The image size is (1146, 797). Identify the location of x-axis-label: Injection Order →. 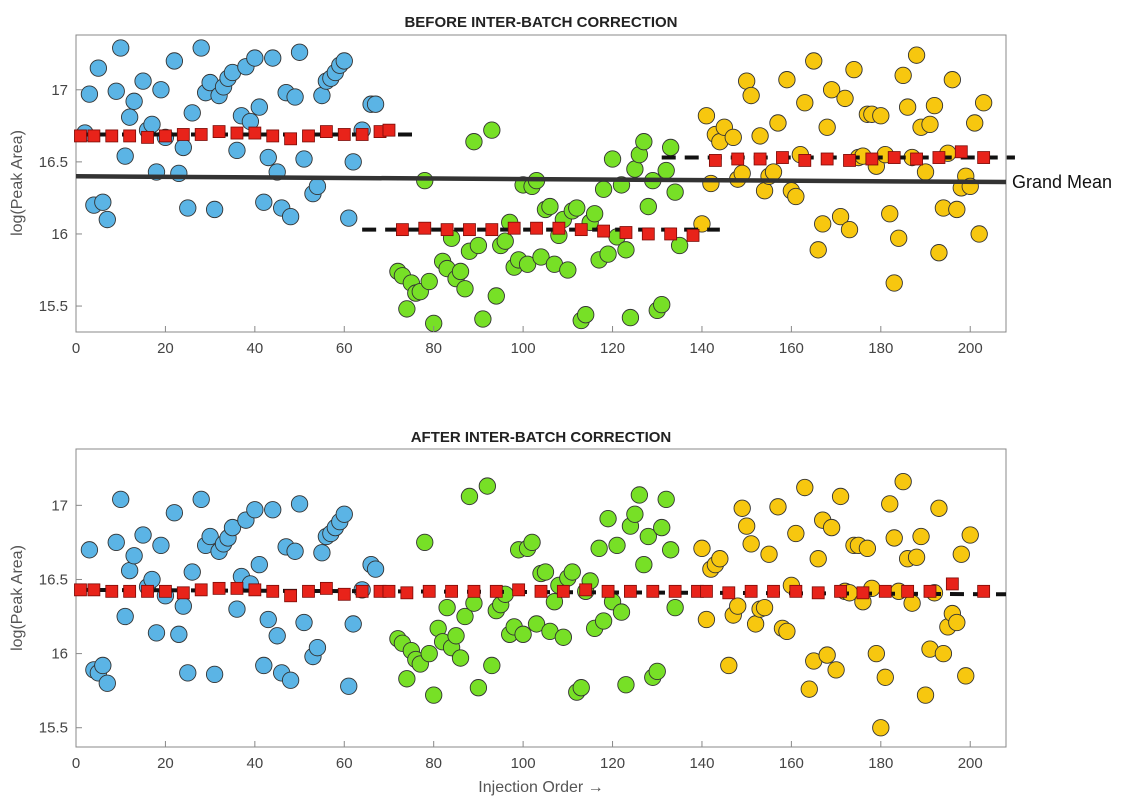
(540, 787).